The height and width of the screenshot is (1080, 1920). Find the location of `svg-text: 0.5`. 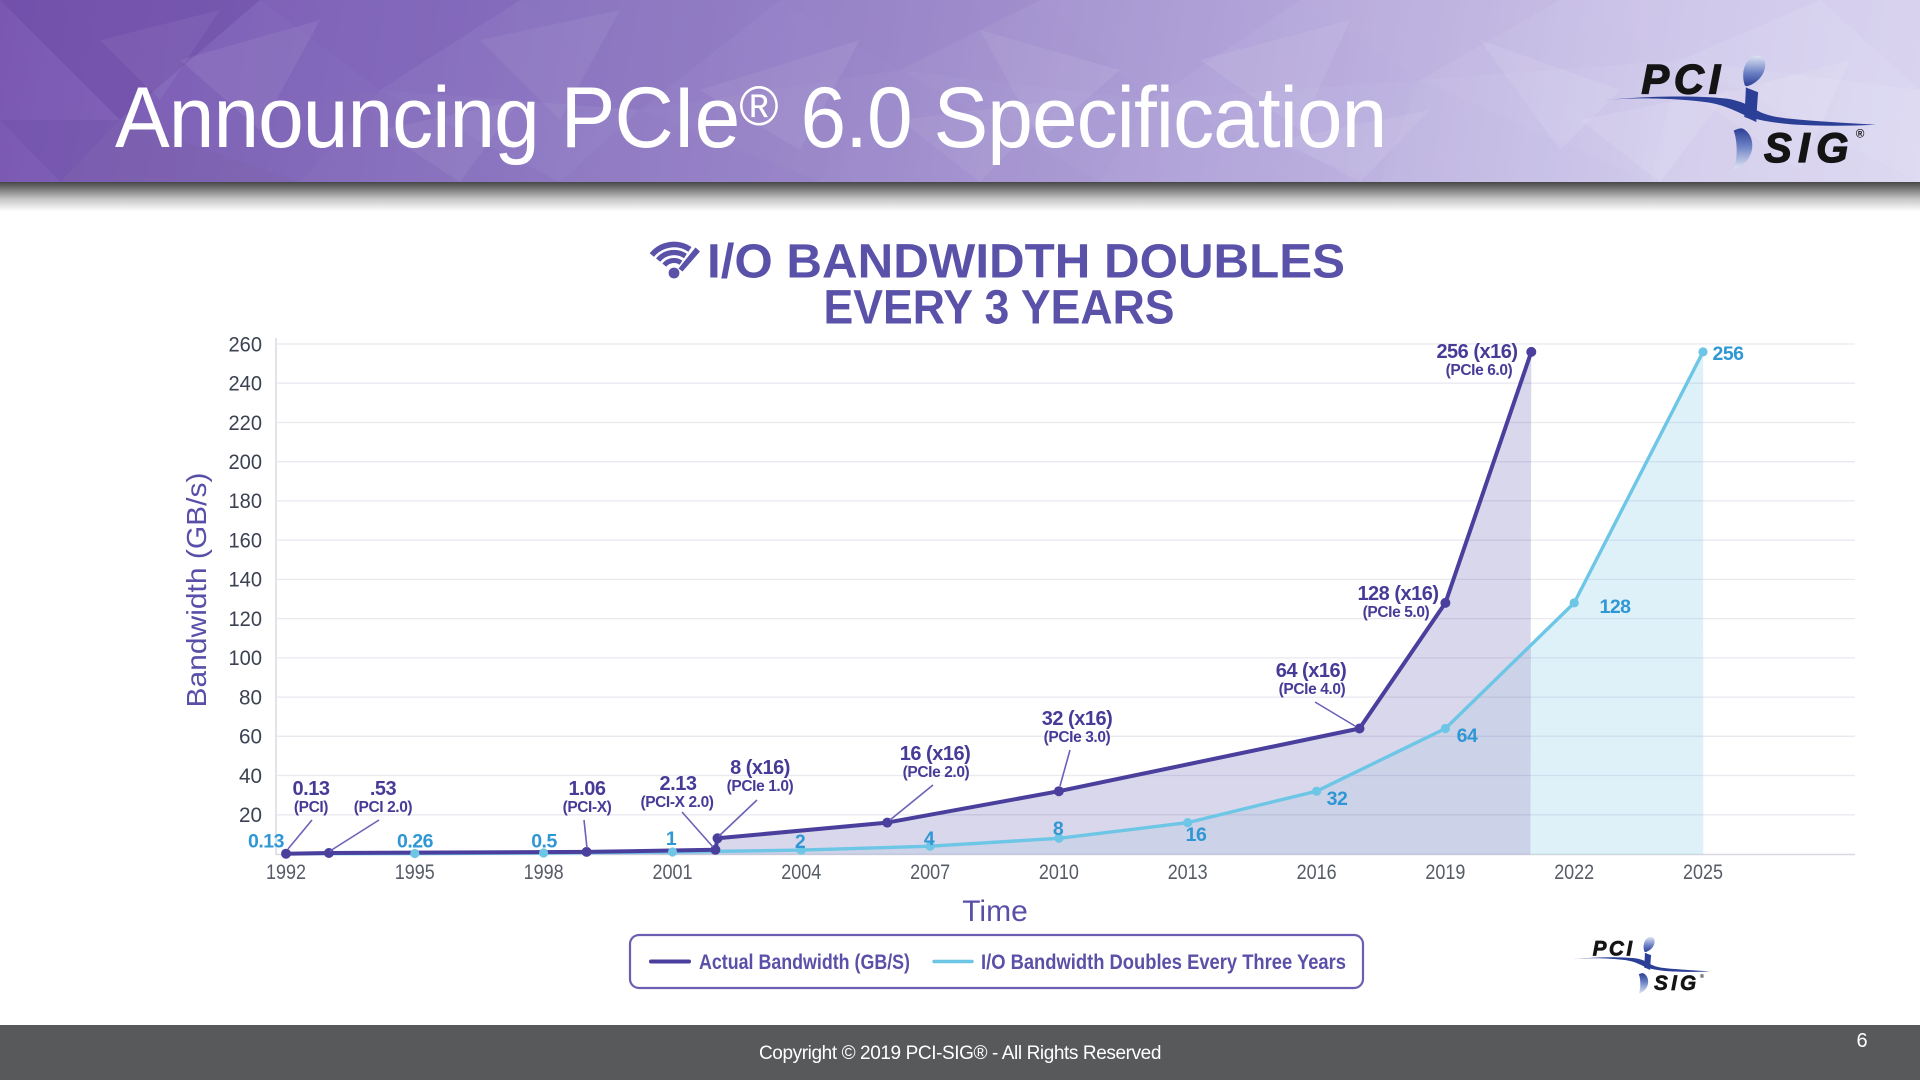

svg-text: 0.5 is located at coordinates (544, 842).